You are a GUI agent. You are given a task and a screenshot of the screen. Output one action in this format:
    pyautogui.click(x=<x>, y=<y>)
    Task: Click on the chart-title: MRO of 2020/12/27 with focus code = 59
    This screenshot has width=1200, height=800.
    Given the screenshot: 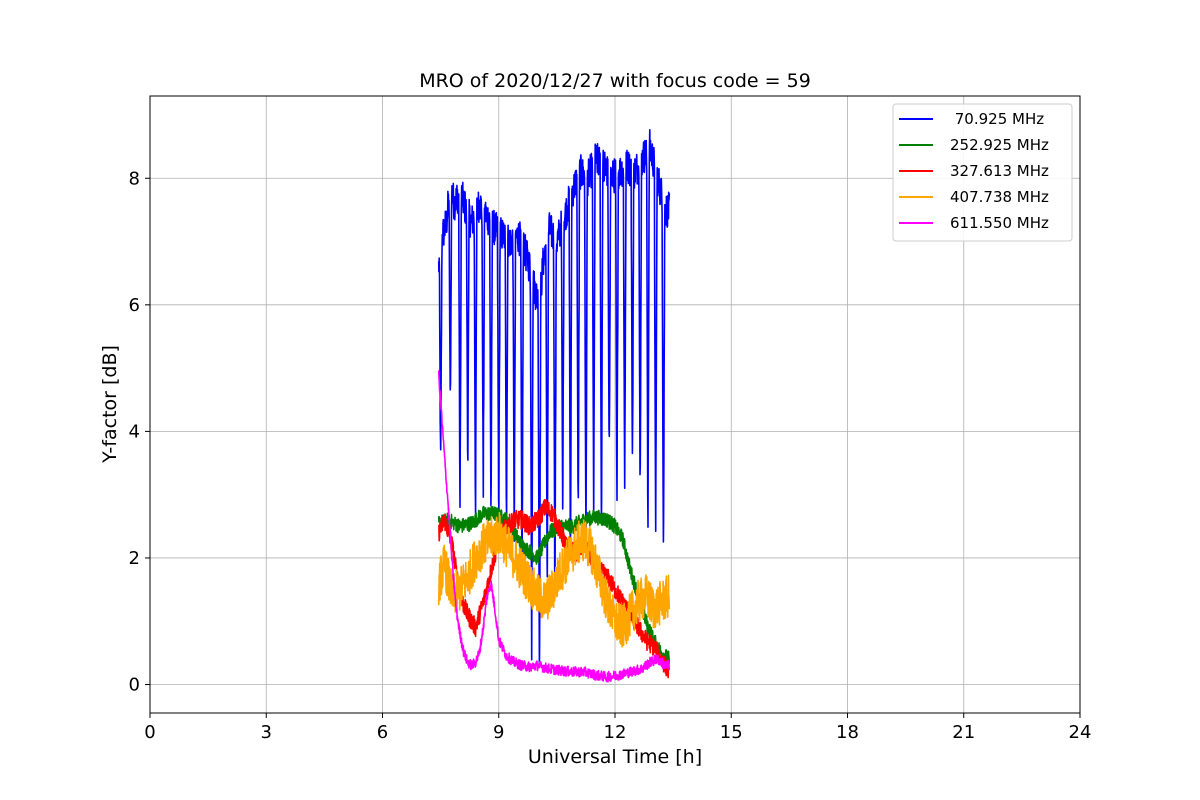 What is the action you would take?
    pyautogui.click(x=615, y=81)
    